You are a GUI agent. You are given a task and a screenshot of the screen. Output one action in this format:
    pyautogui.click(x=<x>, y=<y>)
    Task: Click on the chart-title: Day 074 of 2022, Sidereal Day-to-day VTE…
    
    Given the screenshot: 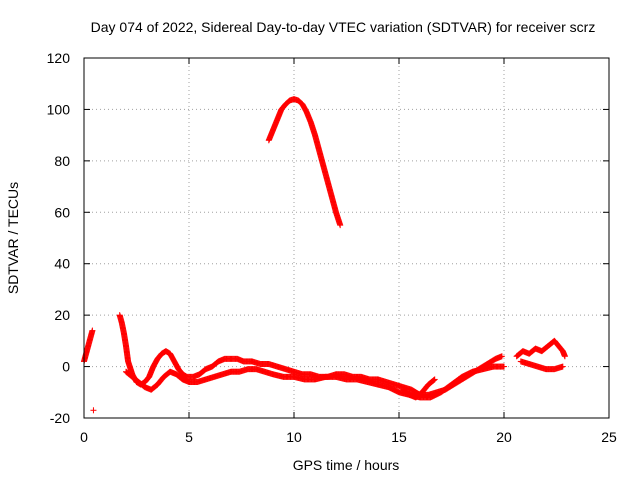 What is the action you would take?
    pyautogui.click(x=343, y=27)
    